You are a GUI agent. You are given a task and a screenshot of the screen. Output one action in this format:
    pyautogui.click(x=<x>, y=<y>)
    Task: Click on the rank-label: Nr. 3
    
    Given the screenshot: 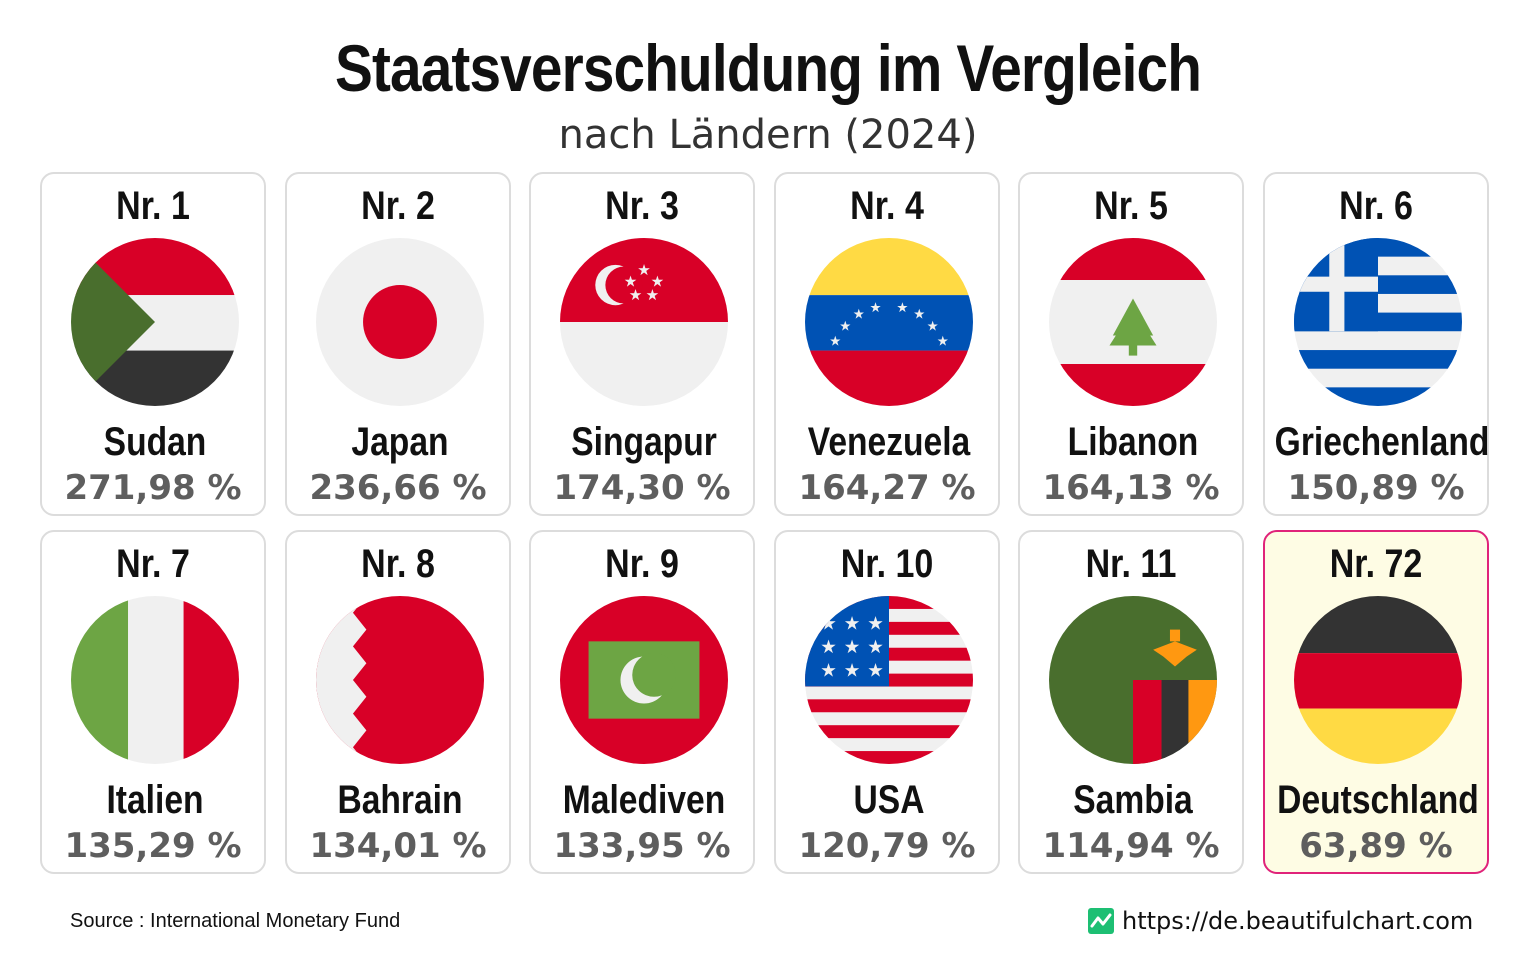 What is the action you would take?
    pyautogui.click(x=642, y=206)
    